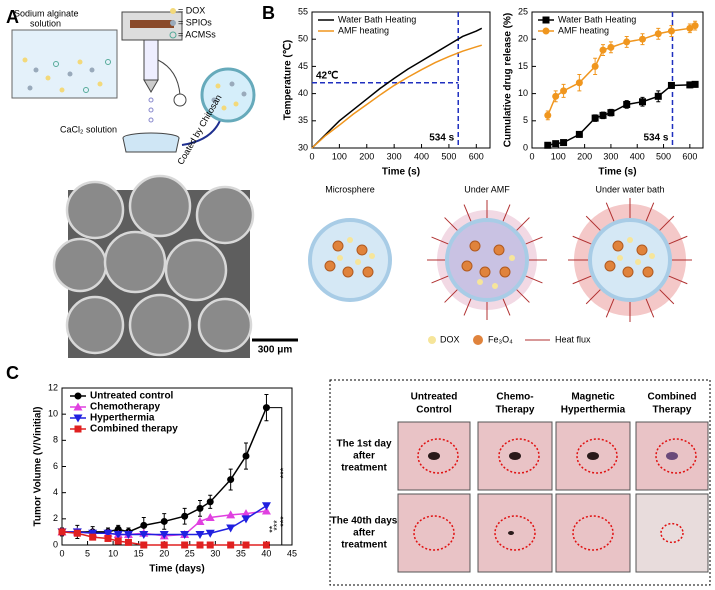  Describe the element at coordinates (12, 17) in the screenshot. I see `panel-label: A` at that location.